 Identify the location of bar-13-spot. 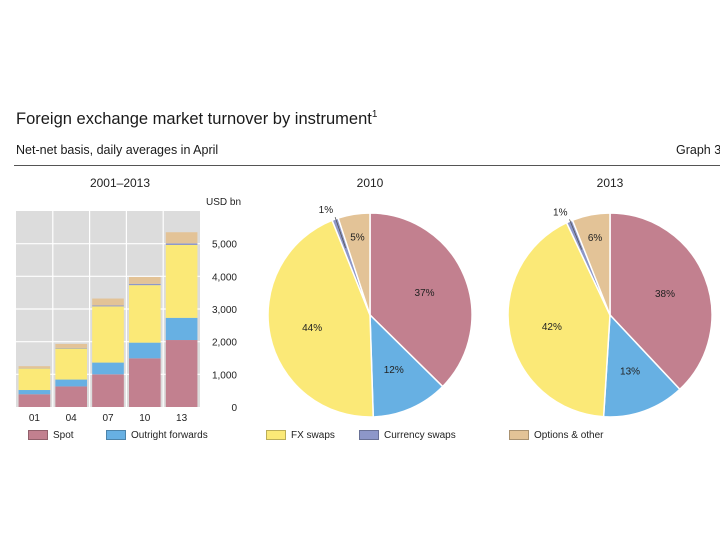
(181, 373).